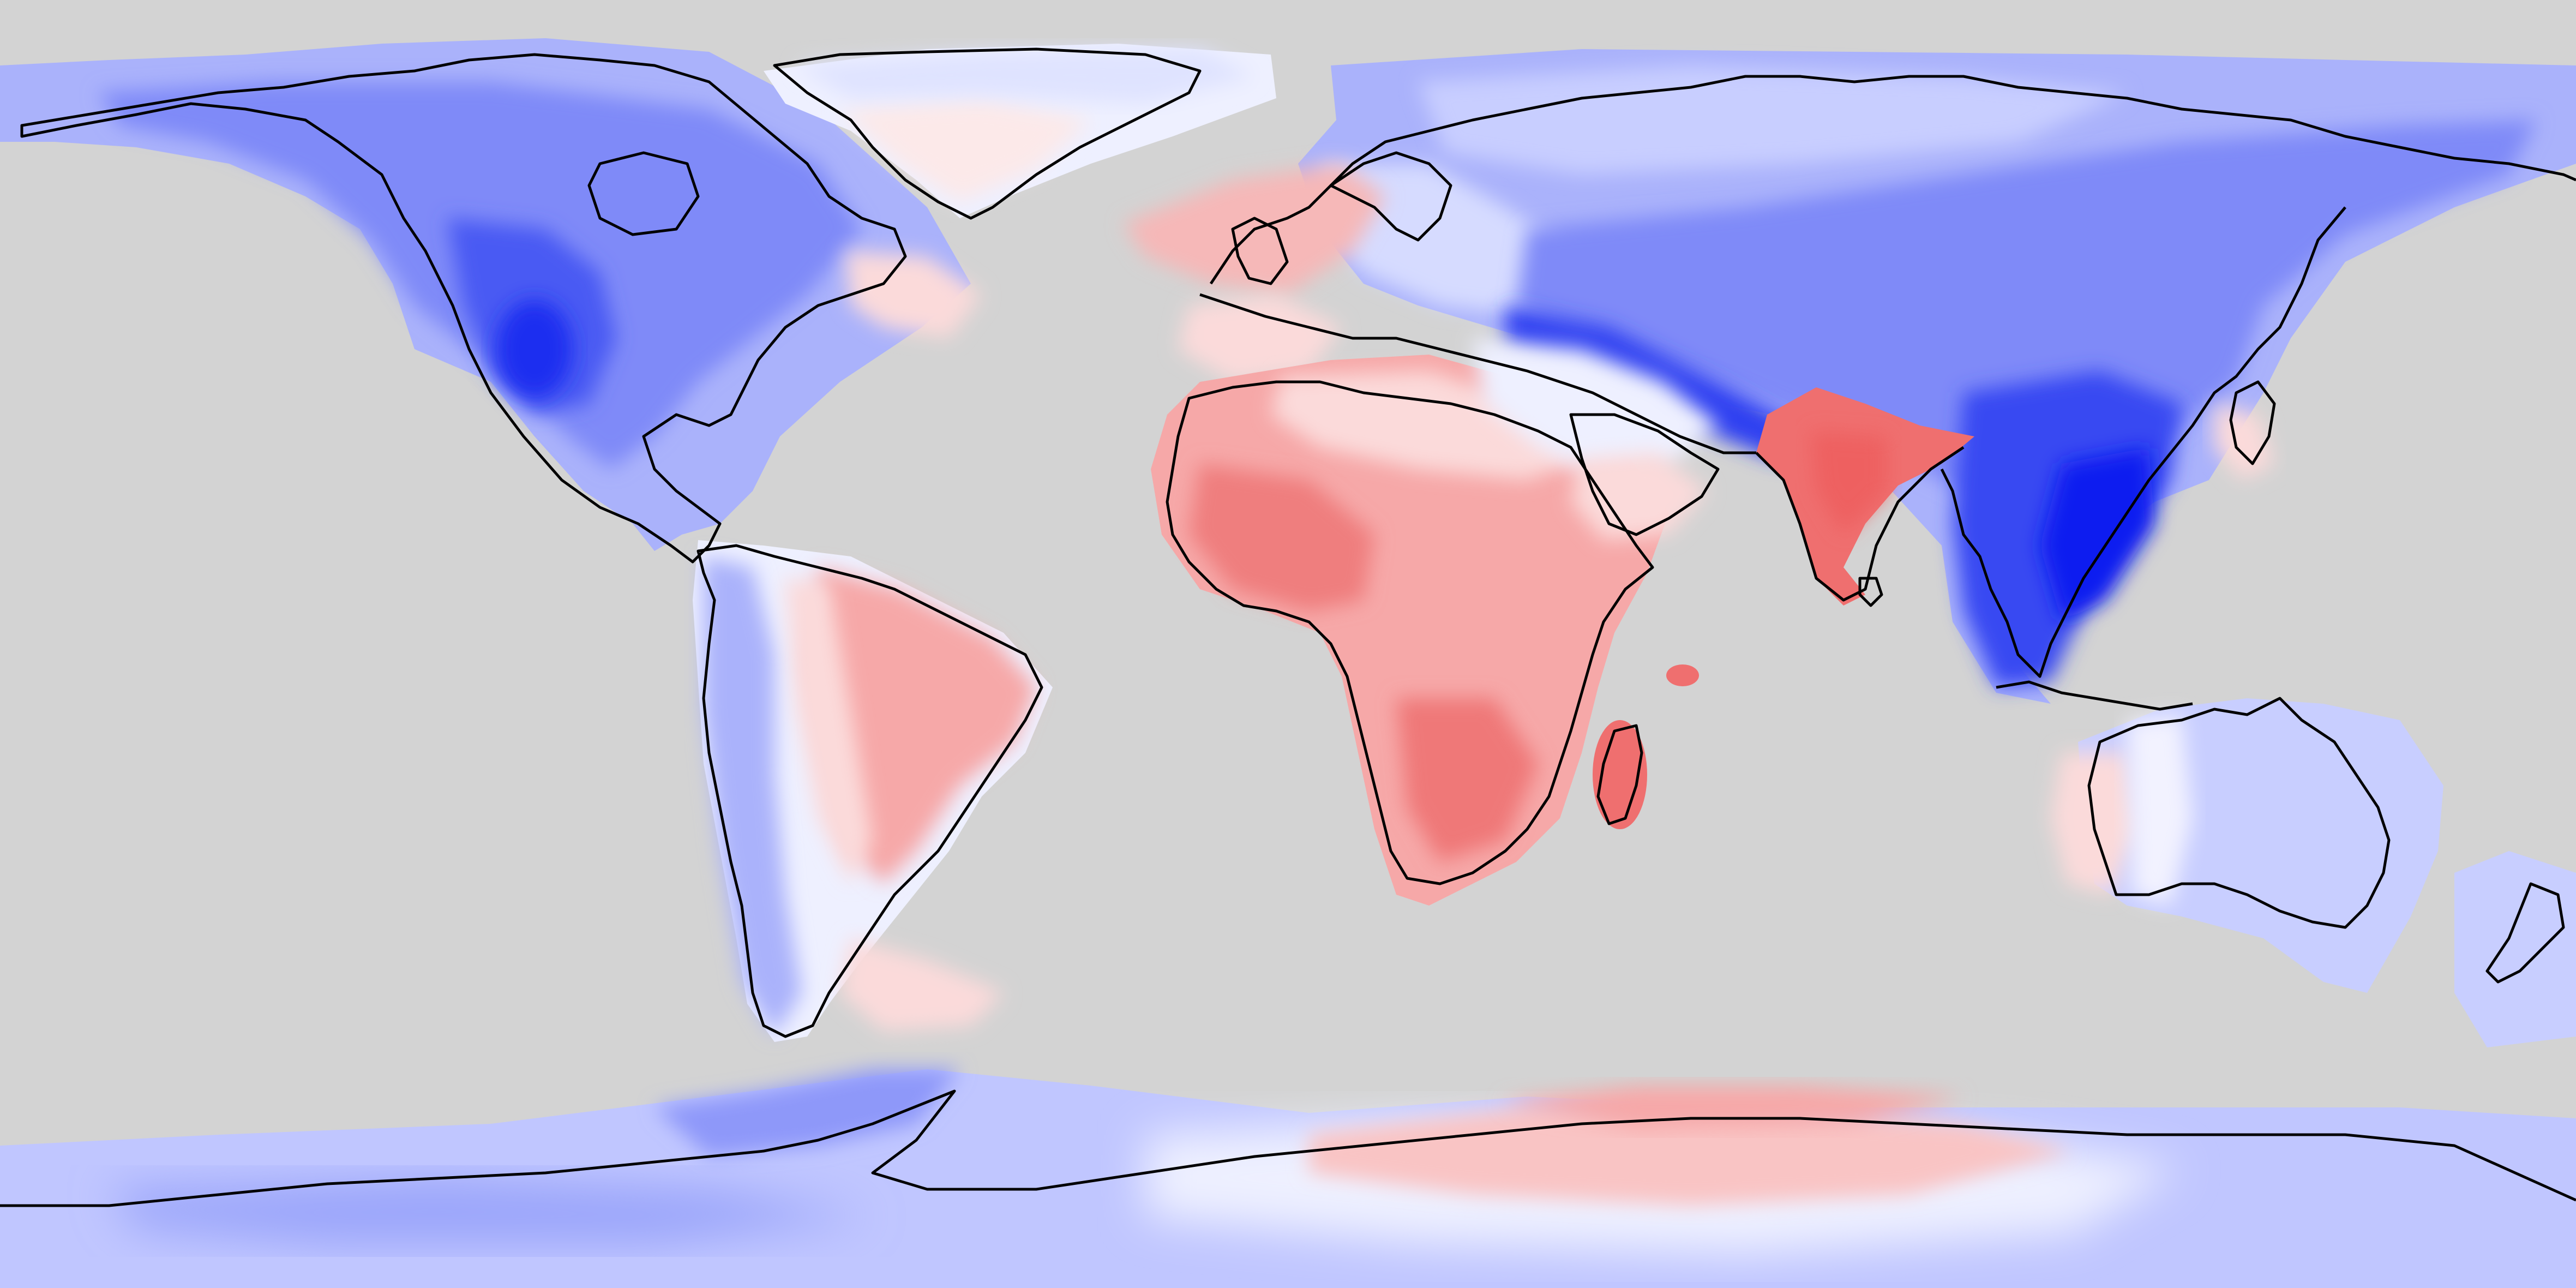  What do you see at coordinates (1390, 197) in the screenshot?
I see `coastline-scandinavia` at bounding box center [1390, 197].